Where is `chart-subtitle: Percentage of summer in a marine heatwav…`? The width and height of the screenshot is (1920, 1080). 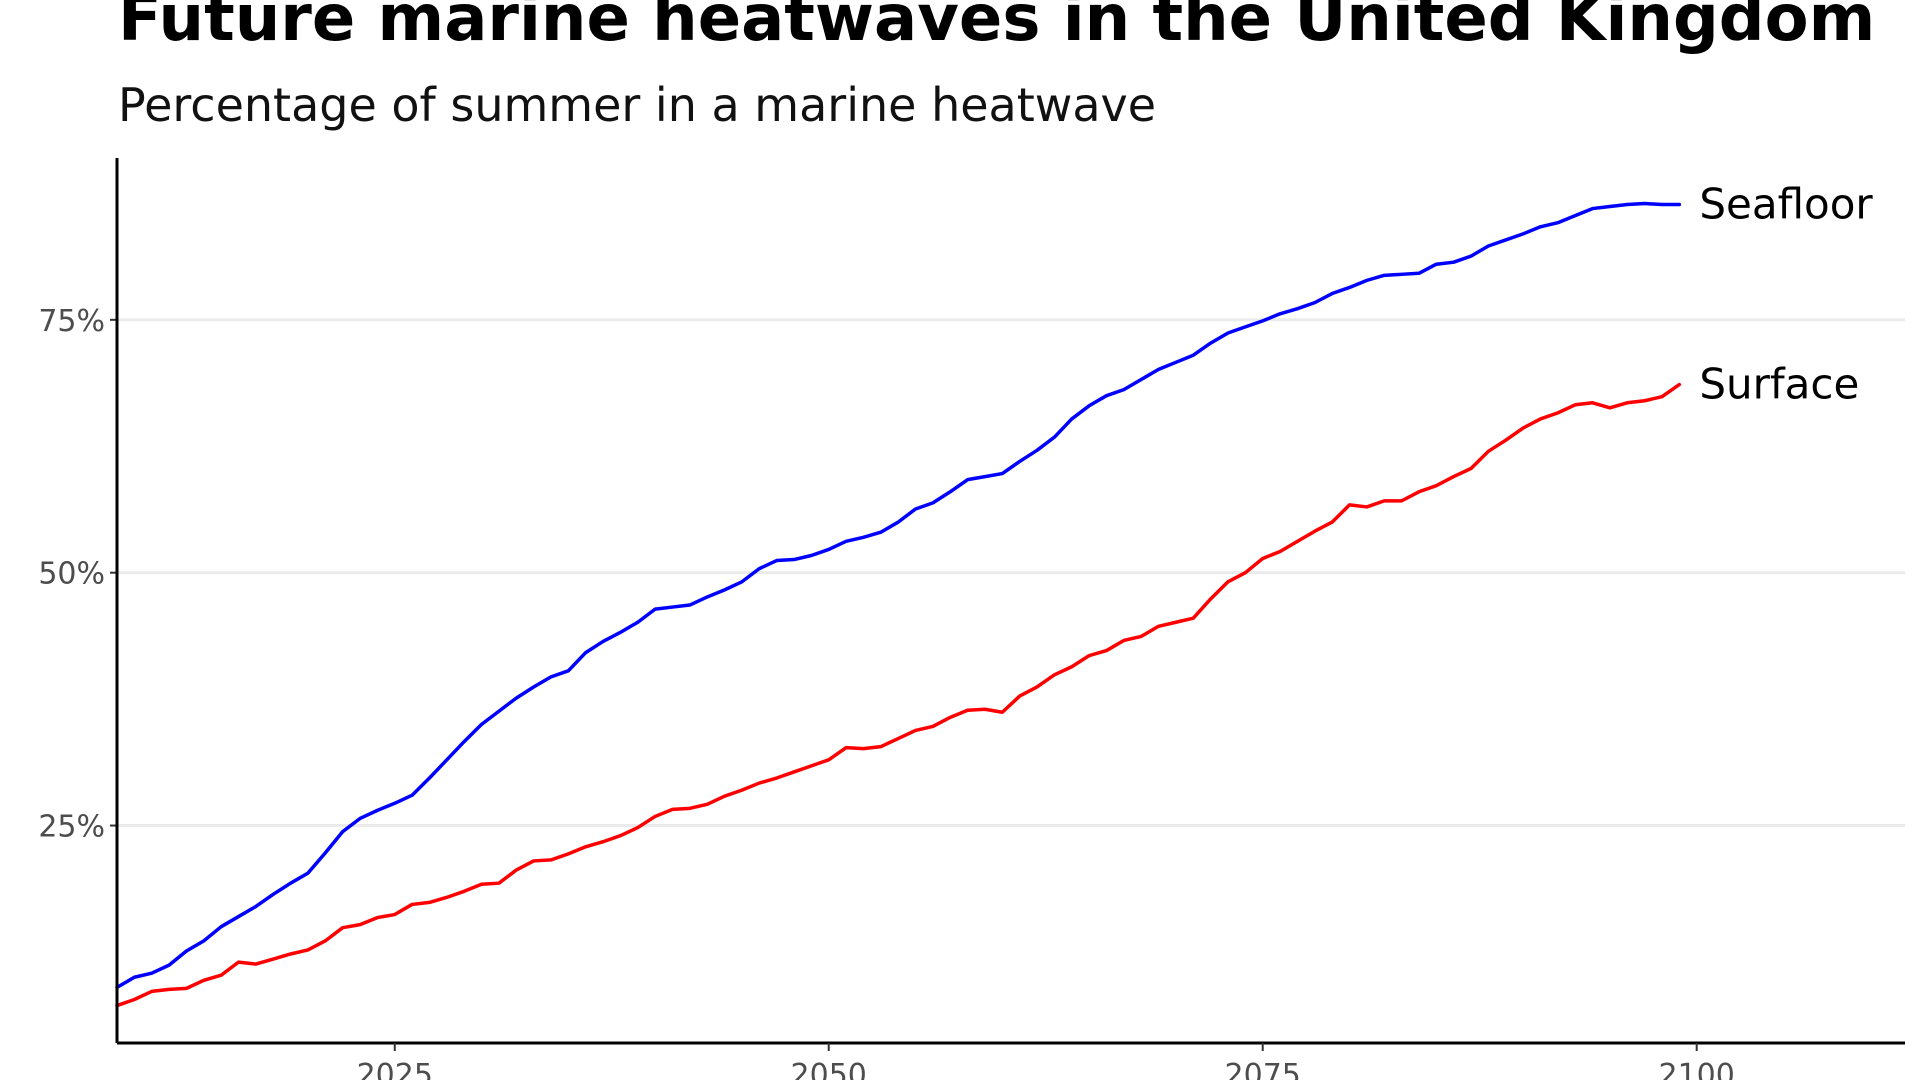 chart-subtitle: Percentage of summer in a marine heatwav… is located at coordinates (637, 105).